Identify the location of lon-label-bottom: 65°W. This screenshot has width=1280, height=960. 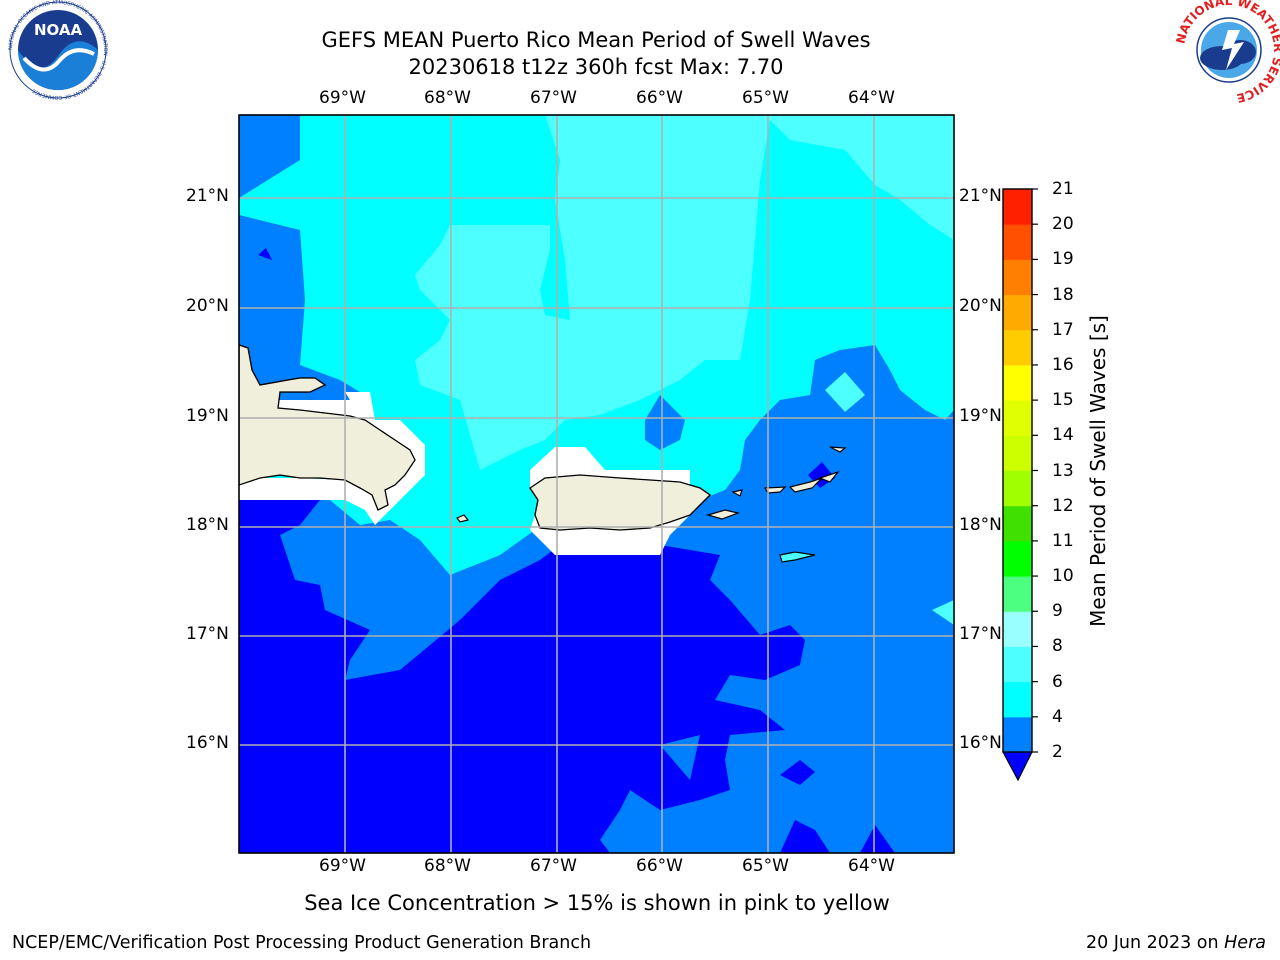
(765, 866).